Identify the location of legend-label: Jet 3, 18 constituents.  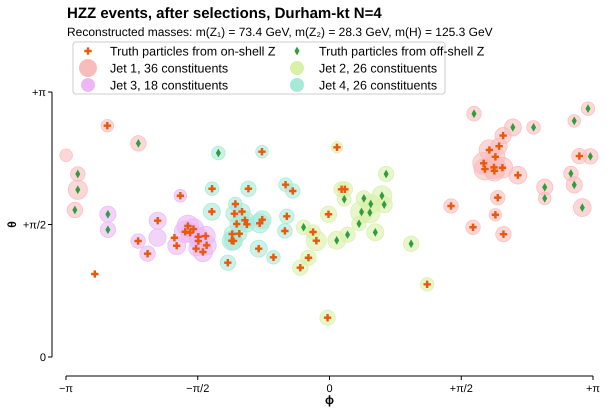
(169, 85).